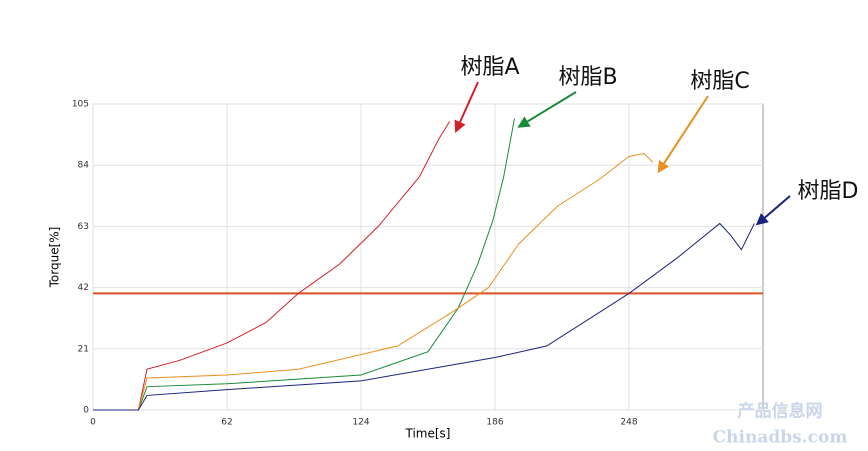  What do you see at coordinates (828, 191) in the screenshot?
I see `legend-label: 树脂D` at bounding box center [828, 191].